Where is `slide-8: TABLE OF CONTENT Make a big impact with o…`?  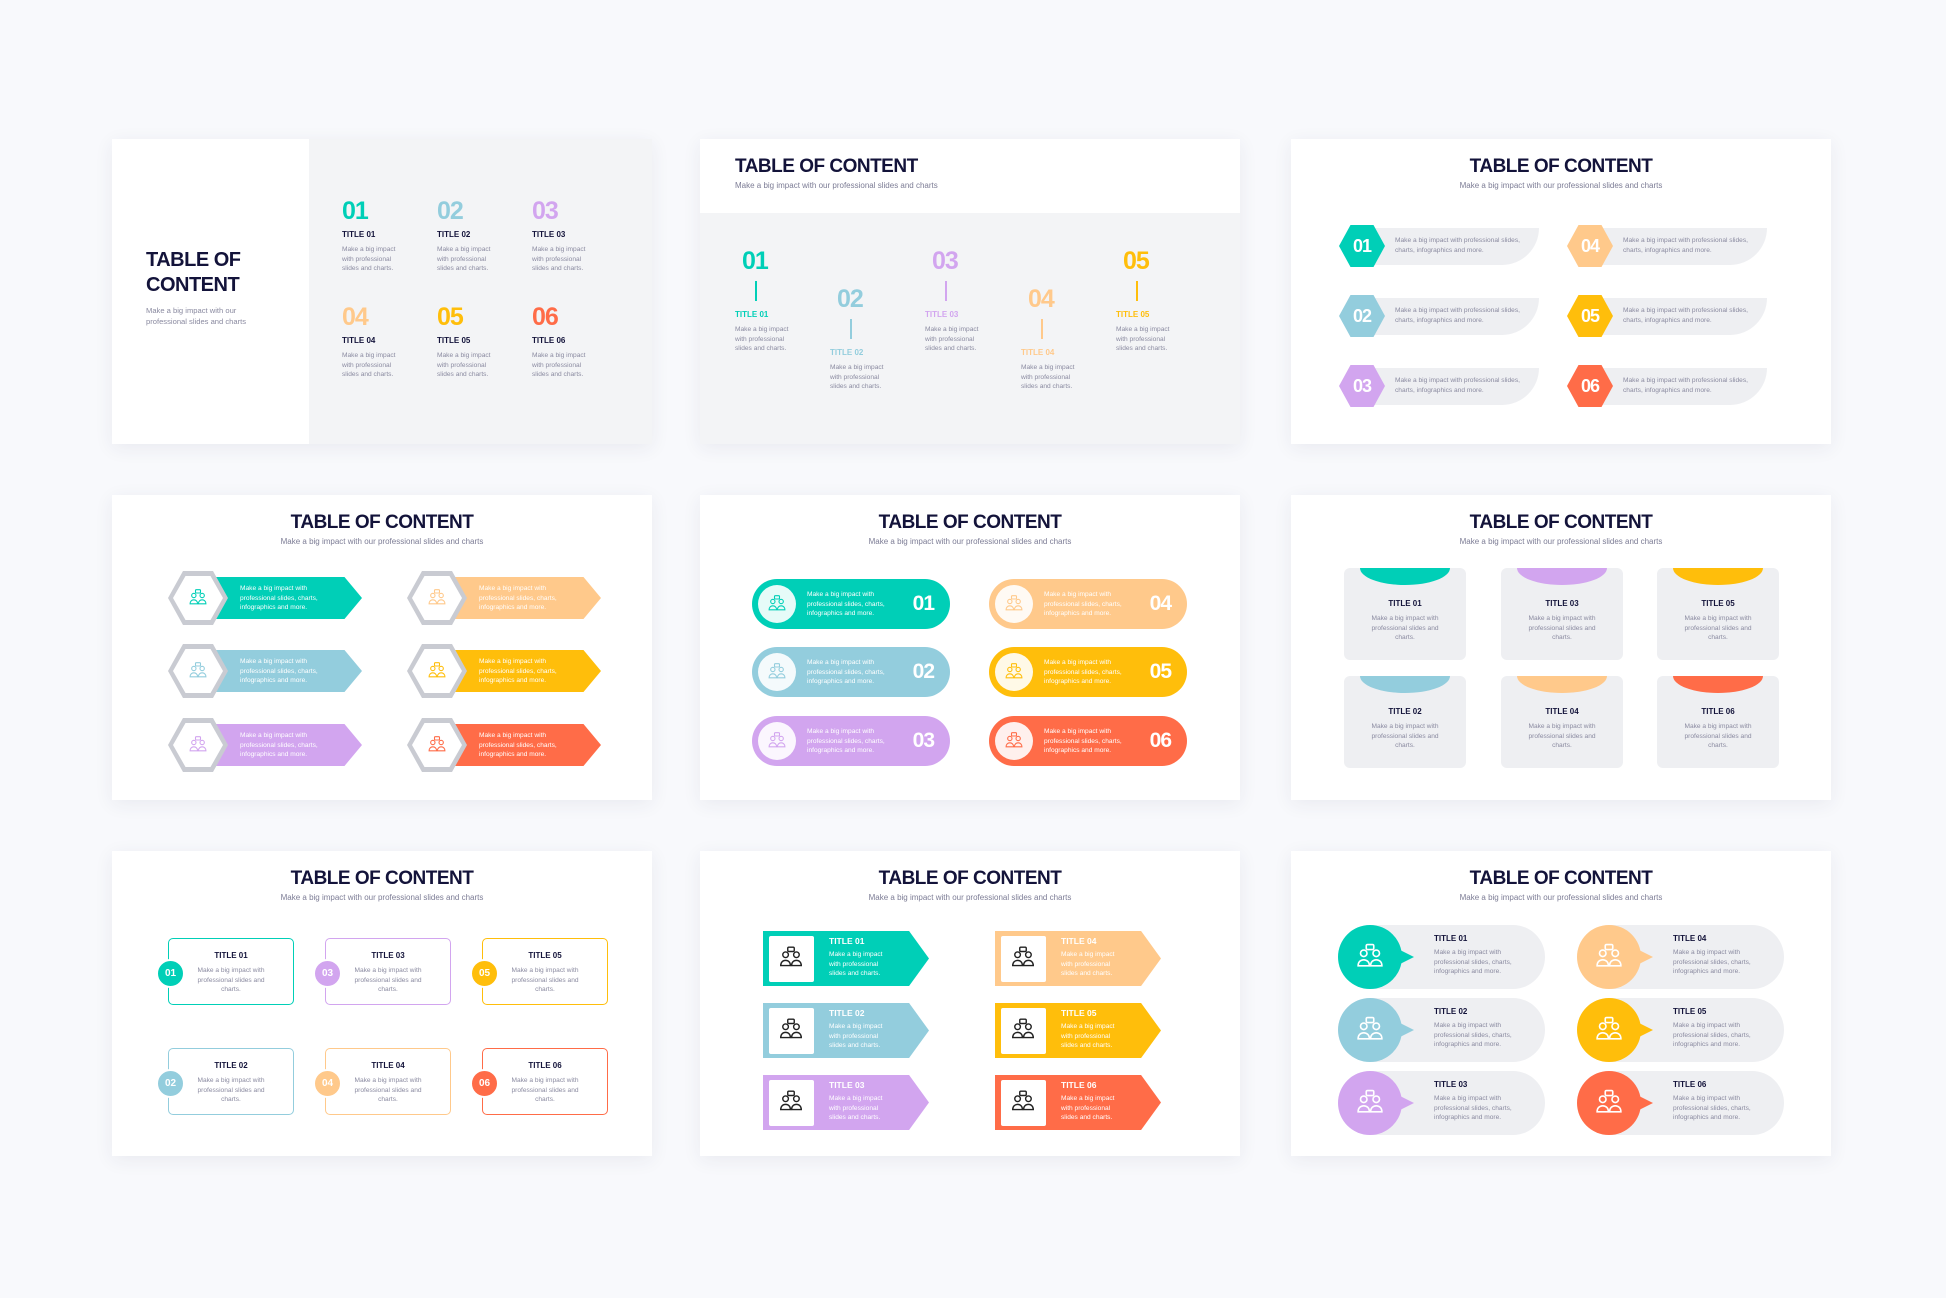 slide-8: TABLE OF CONTENT Make a big impact with o… is located at coordinates (970, 1003).